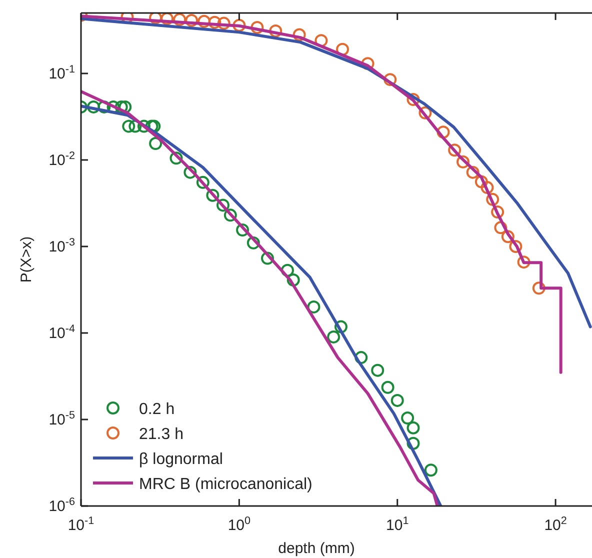  Describe the element at coordinates (181, 459) in the screenshot. I see `legend-label: β lognormal` at that location.